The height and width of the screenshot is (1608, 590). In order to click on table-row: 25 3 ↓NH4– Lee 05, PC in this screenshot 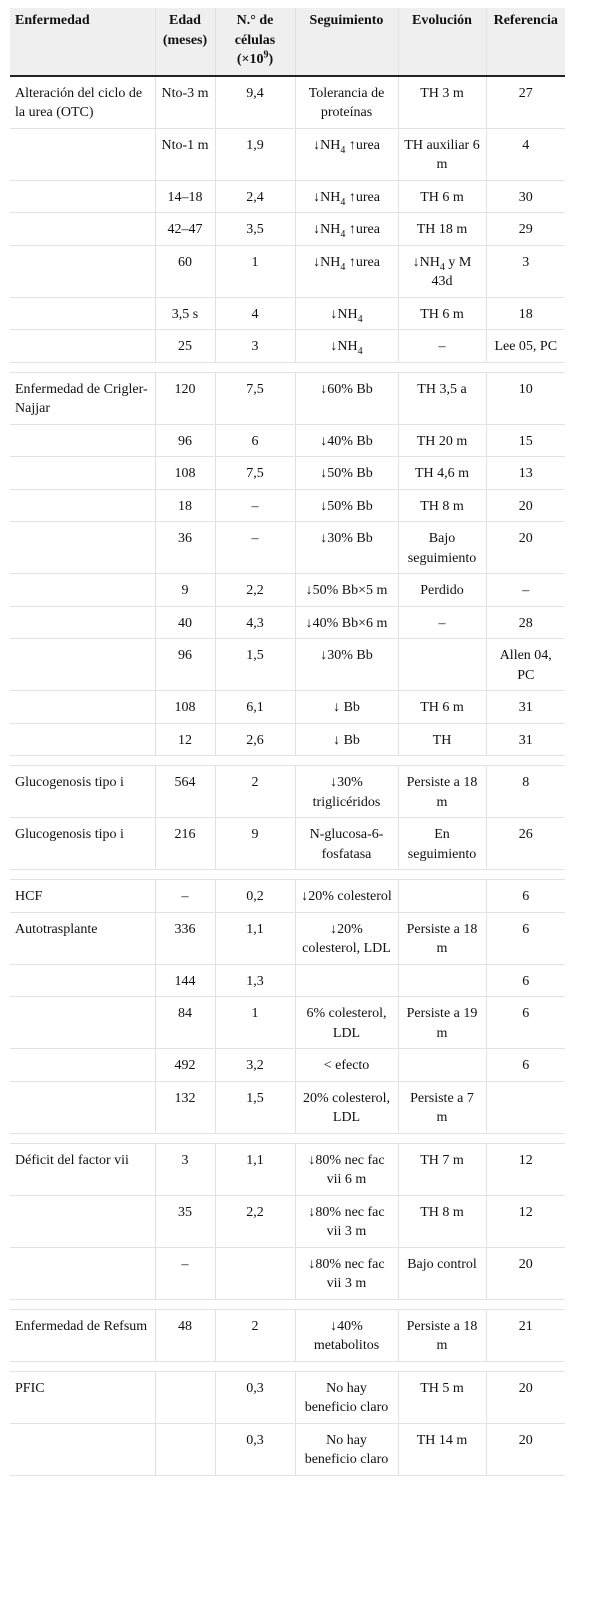, I will do `click(287, 346)`.